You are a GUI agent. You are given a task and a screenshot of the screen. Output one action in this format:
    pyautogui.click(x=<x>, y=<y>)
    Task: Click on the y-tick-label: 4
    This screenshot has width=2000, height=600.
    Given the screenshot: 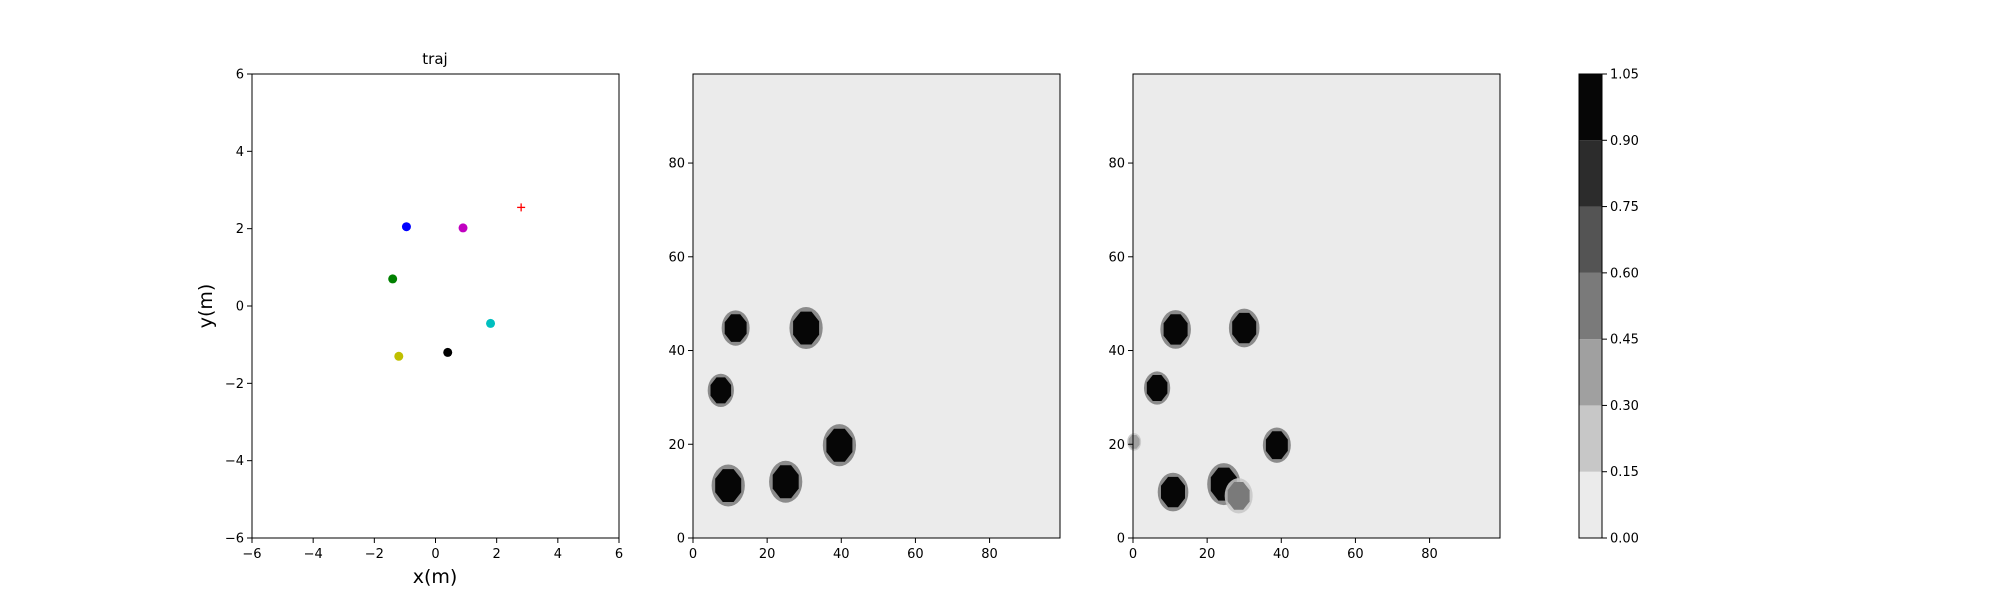 What is the action you would take?
    pyautogui.click(x=240, y=152)
    